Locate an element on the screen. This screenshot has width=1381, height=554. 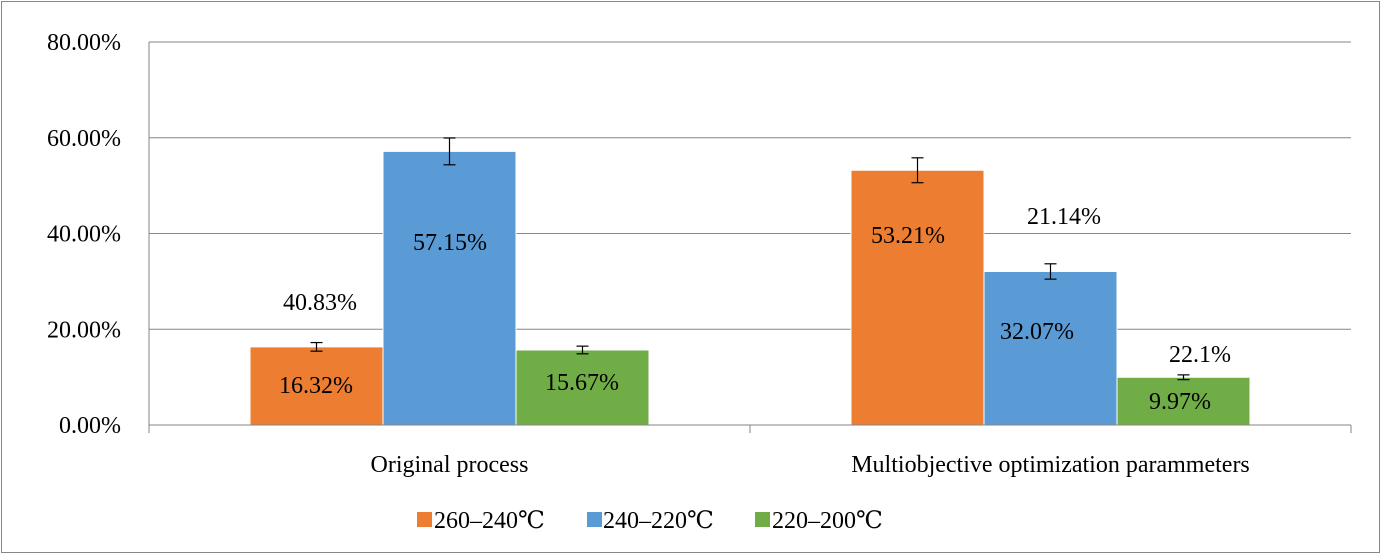
legend-label: 220–200℃ is located at coordinates (827, 521).